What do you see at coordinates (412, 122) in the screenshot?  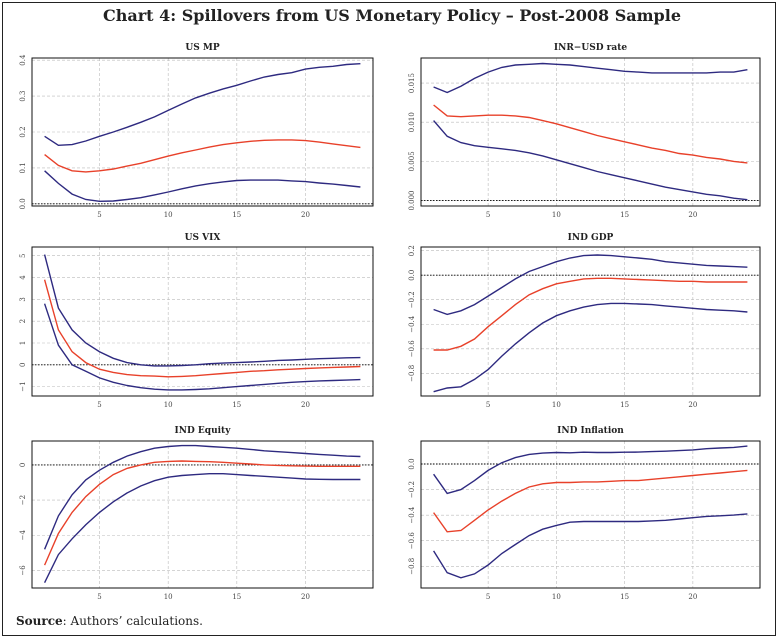 I see `y-tick-label: 0.010` at bounding box center [412, 122].